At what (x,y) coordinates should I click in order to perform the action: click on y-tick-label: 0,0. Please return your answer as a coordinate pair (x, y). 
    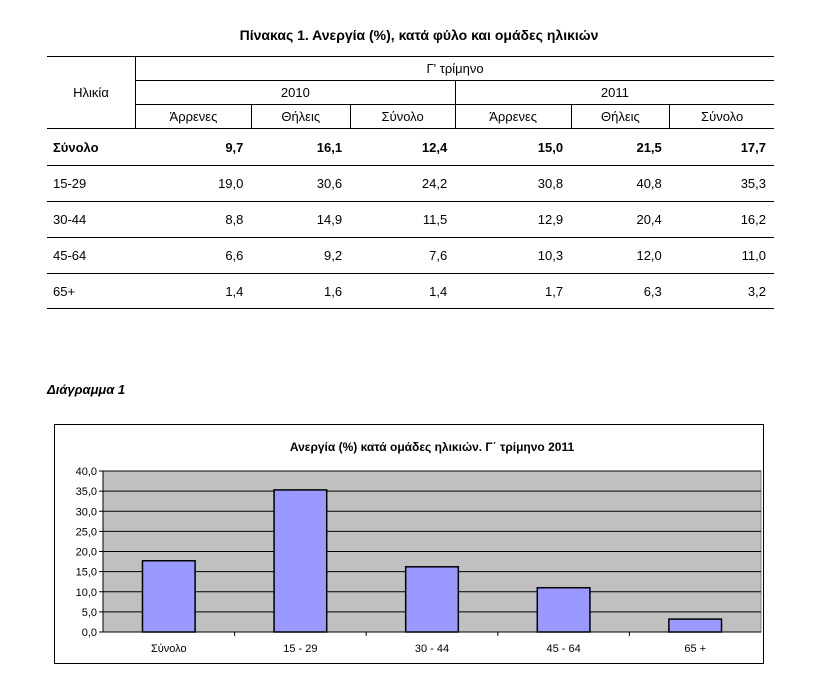
    Looking at the image, I should click on (89, 633).